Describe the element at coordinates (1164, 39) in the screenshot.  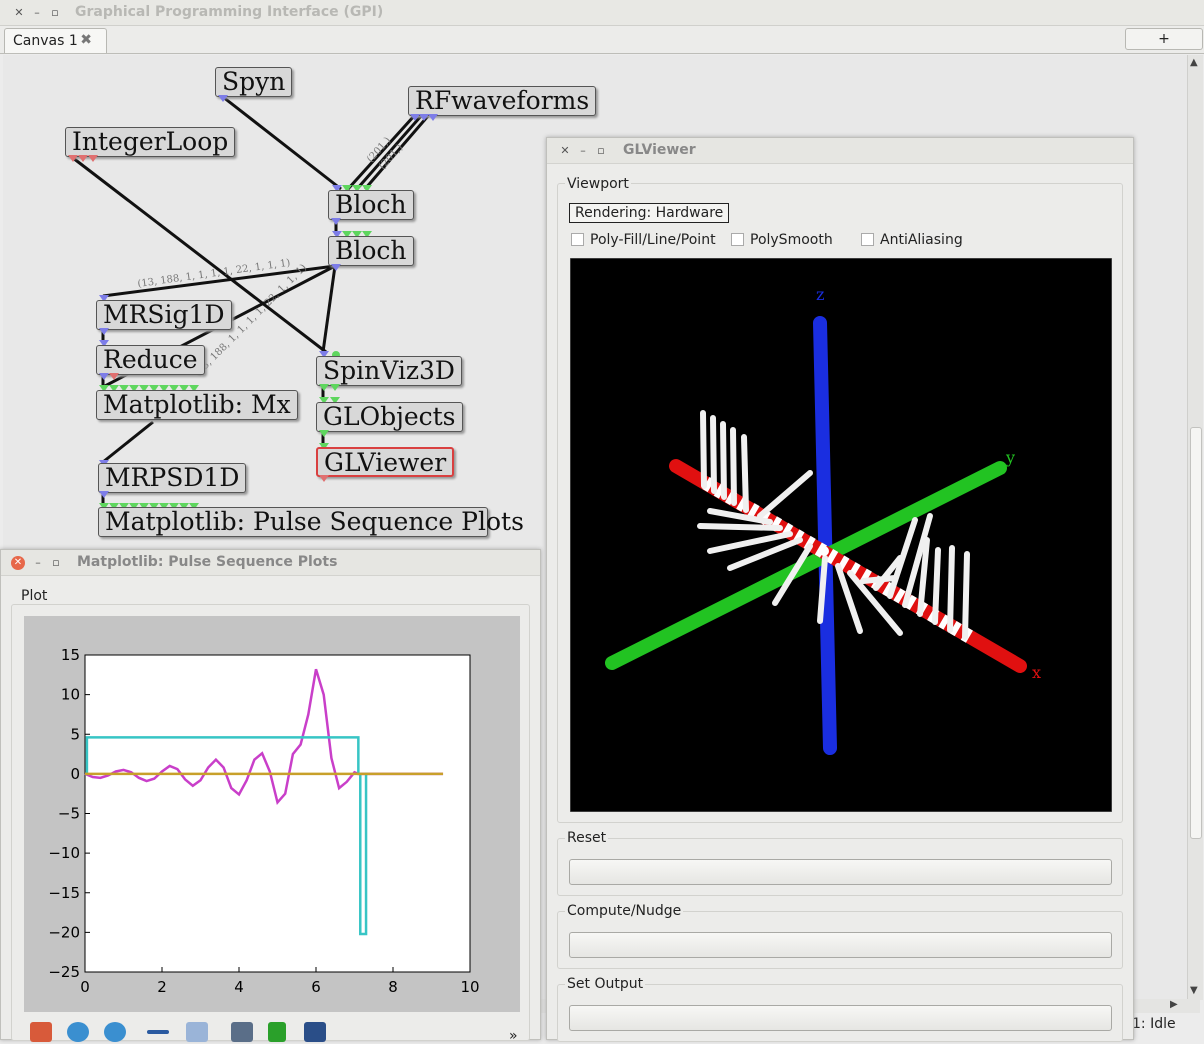
I see `new-tab-button: +` at that location.